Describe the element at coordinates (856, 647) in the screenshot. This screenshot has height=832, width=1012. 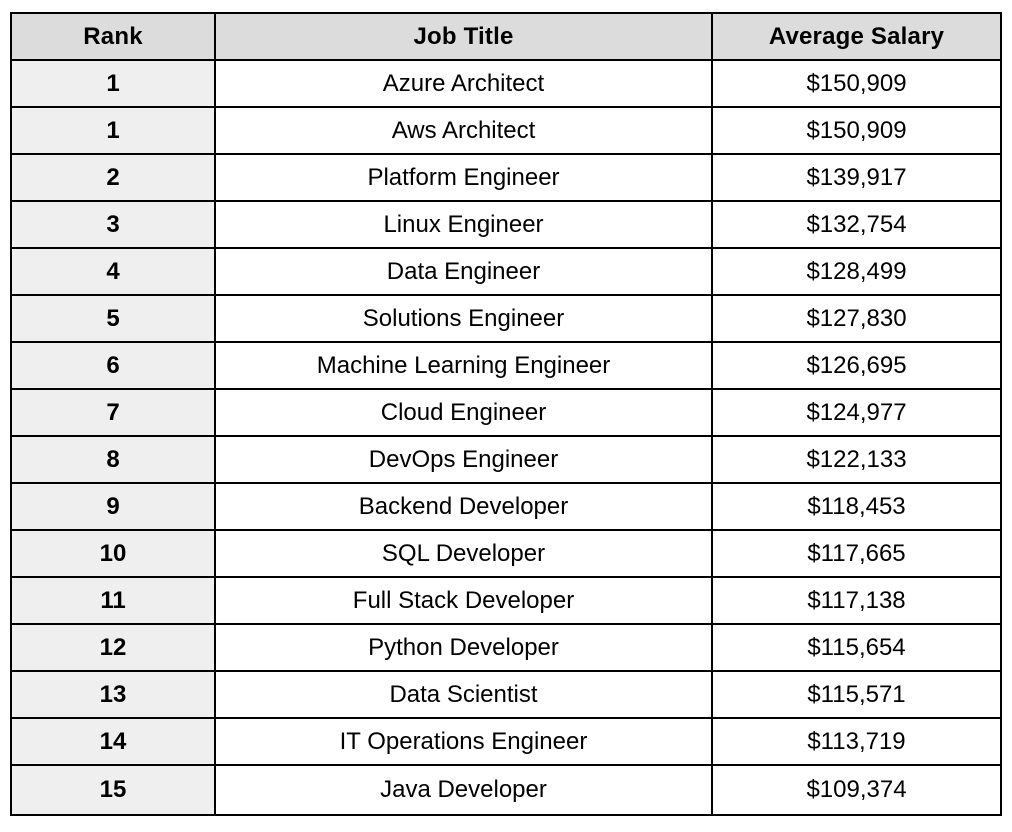
I see `average-salary-cell: $115,654` at that location.